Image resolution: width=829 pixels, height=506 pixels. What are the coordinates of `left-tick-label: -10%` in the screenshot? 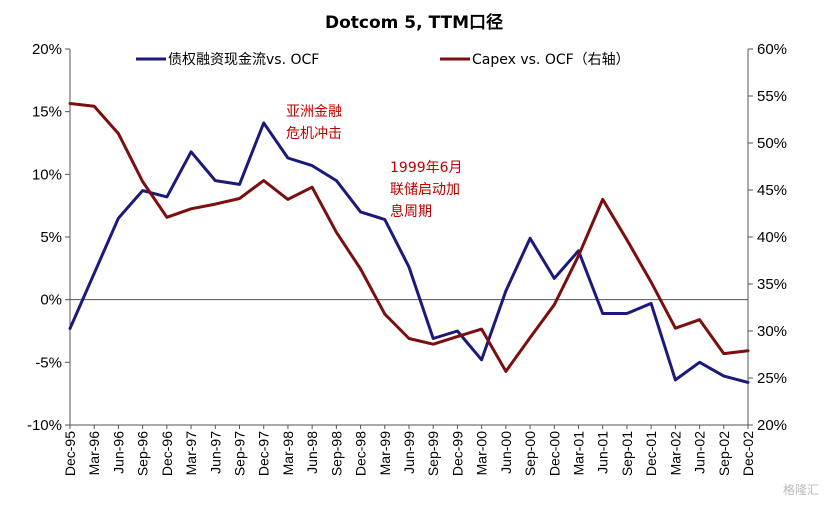 It's located at (44, 425).